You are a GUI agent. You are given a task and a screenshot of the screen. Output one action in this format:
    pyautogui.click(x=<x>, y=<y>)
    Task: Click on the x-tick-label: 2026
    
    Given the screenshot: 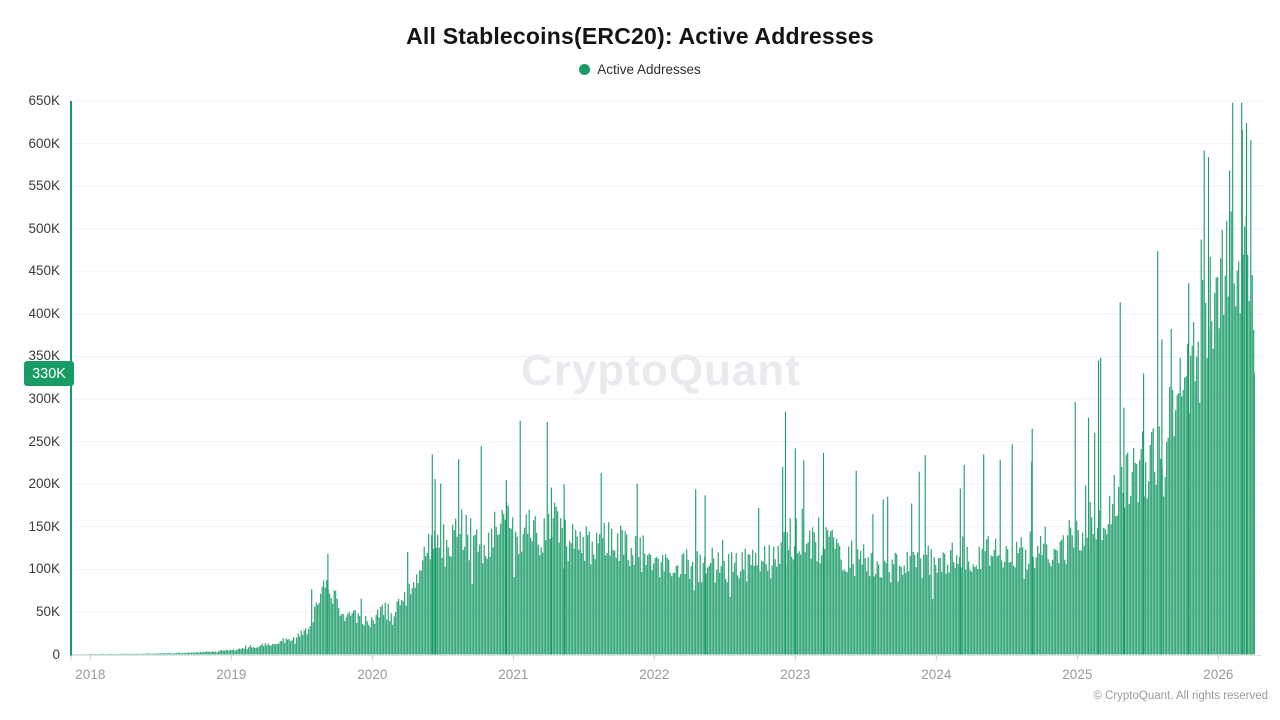 What is the action you would take?
    pyautogui.click(x=1218, y=674)
    